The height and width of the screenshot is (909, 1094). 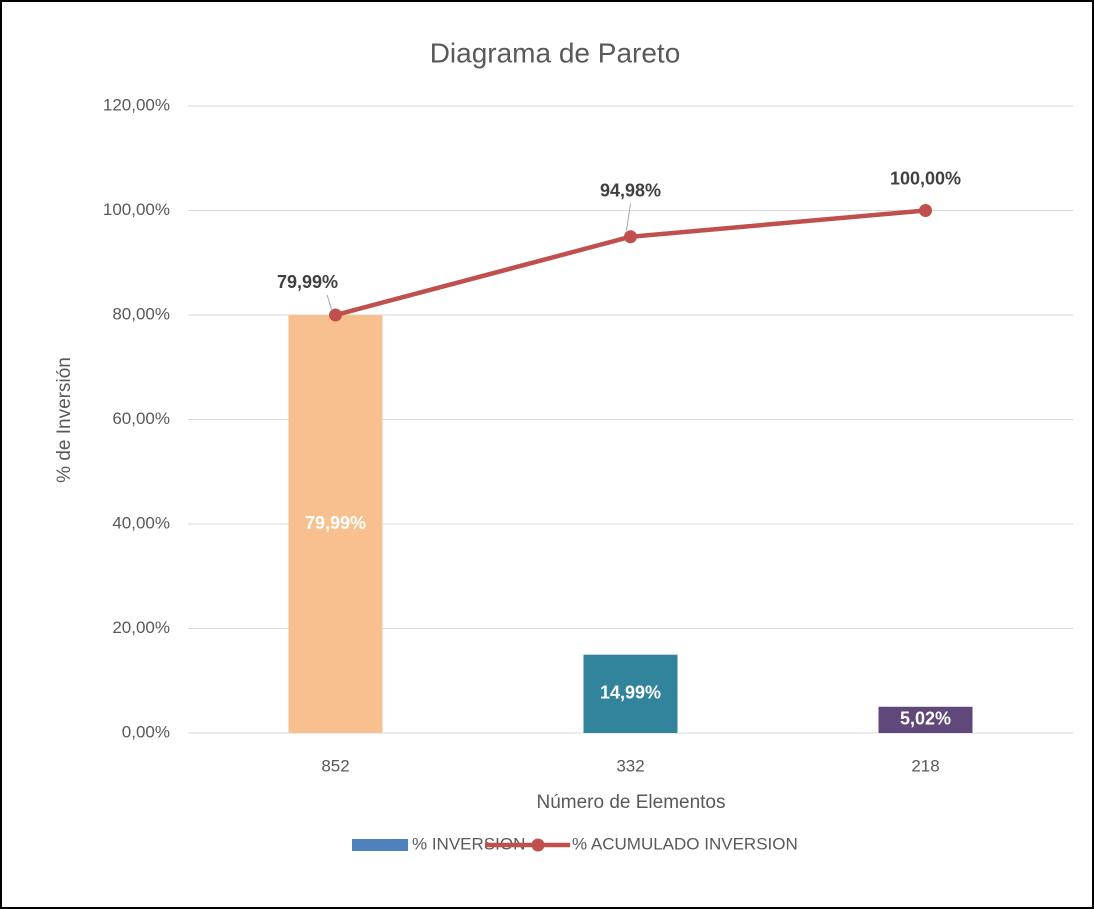 What do you see at coordinates (335, 765) in the screenshot?
I see `x-tick-label: 852` at bounding box center [335, 765].